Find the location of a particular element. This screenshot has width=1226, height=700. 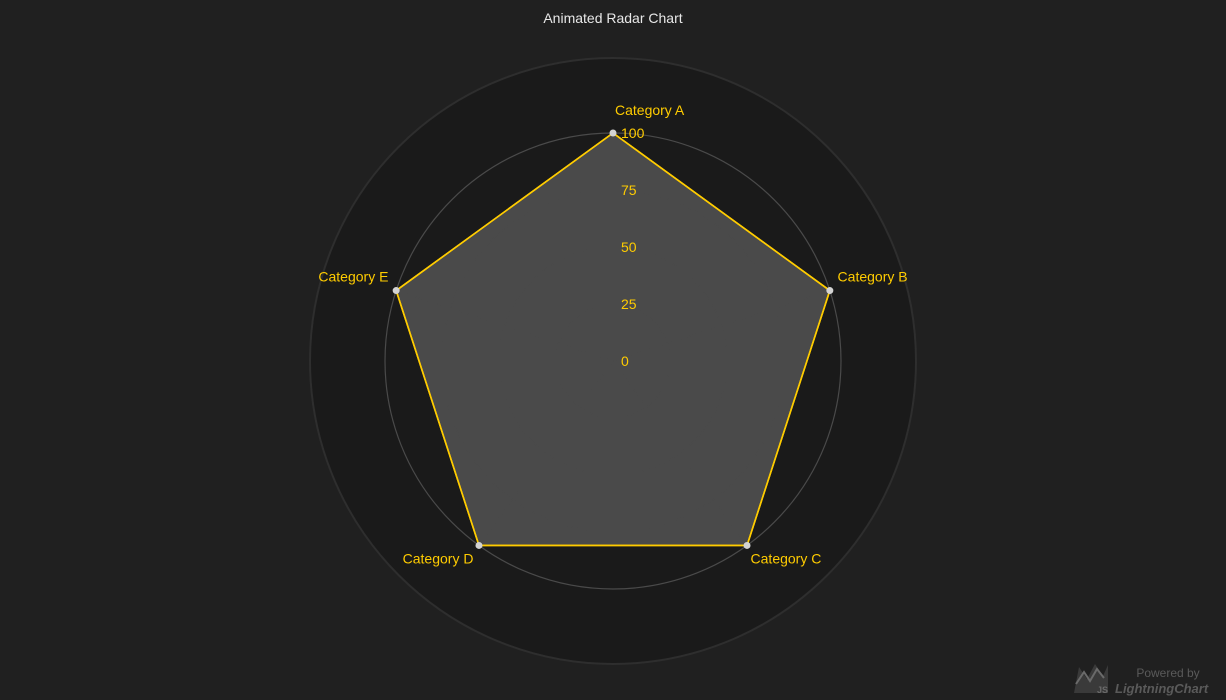

radial-tick-label: 75 is located at coordinates (629, 190).